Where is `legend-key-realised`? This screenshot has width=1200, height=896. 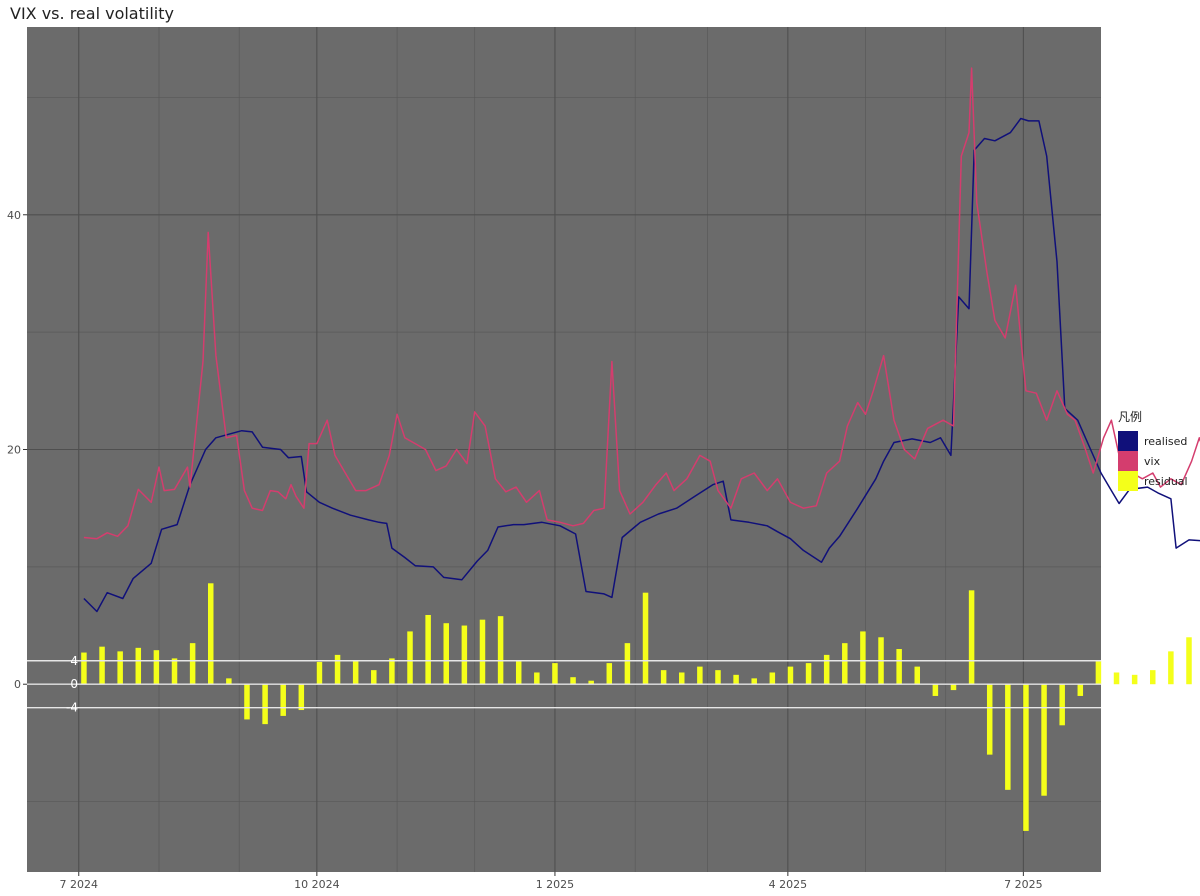
legend-key-realised is located at coordinates (1128, 441).